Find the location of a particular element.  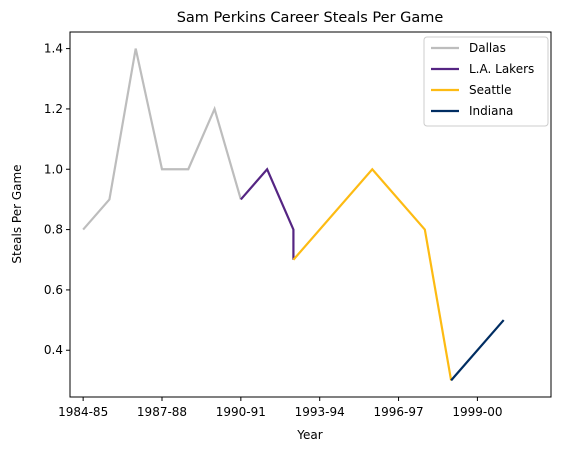

x-tick-label: 1987-88 is located at coordinates (162, 412).